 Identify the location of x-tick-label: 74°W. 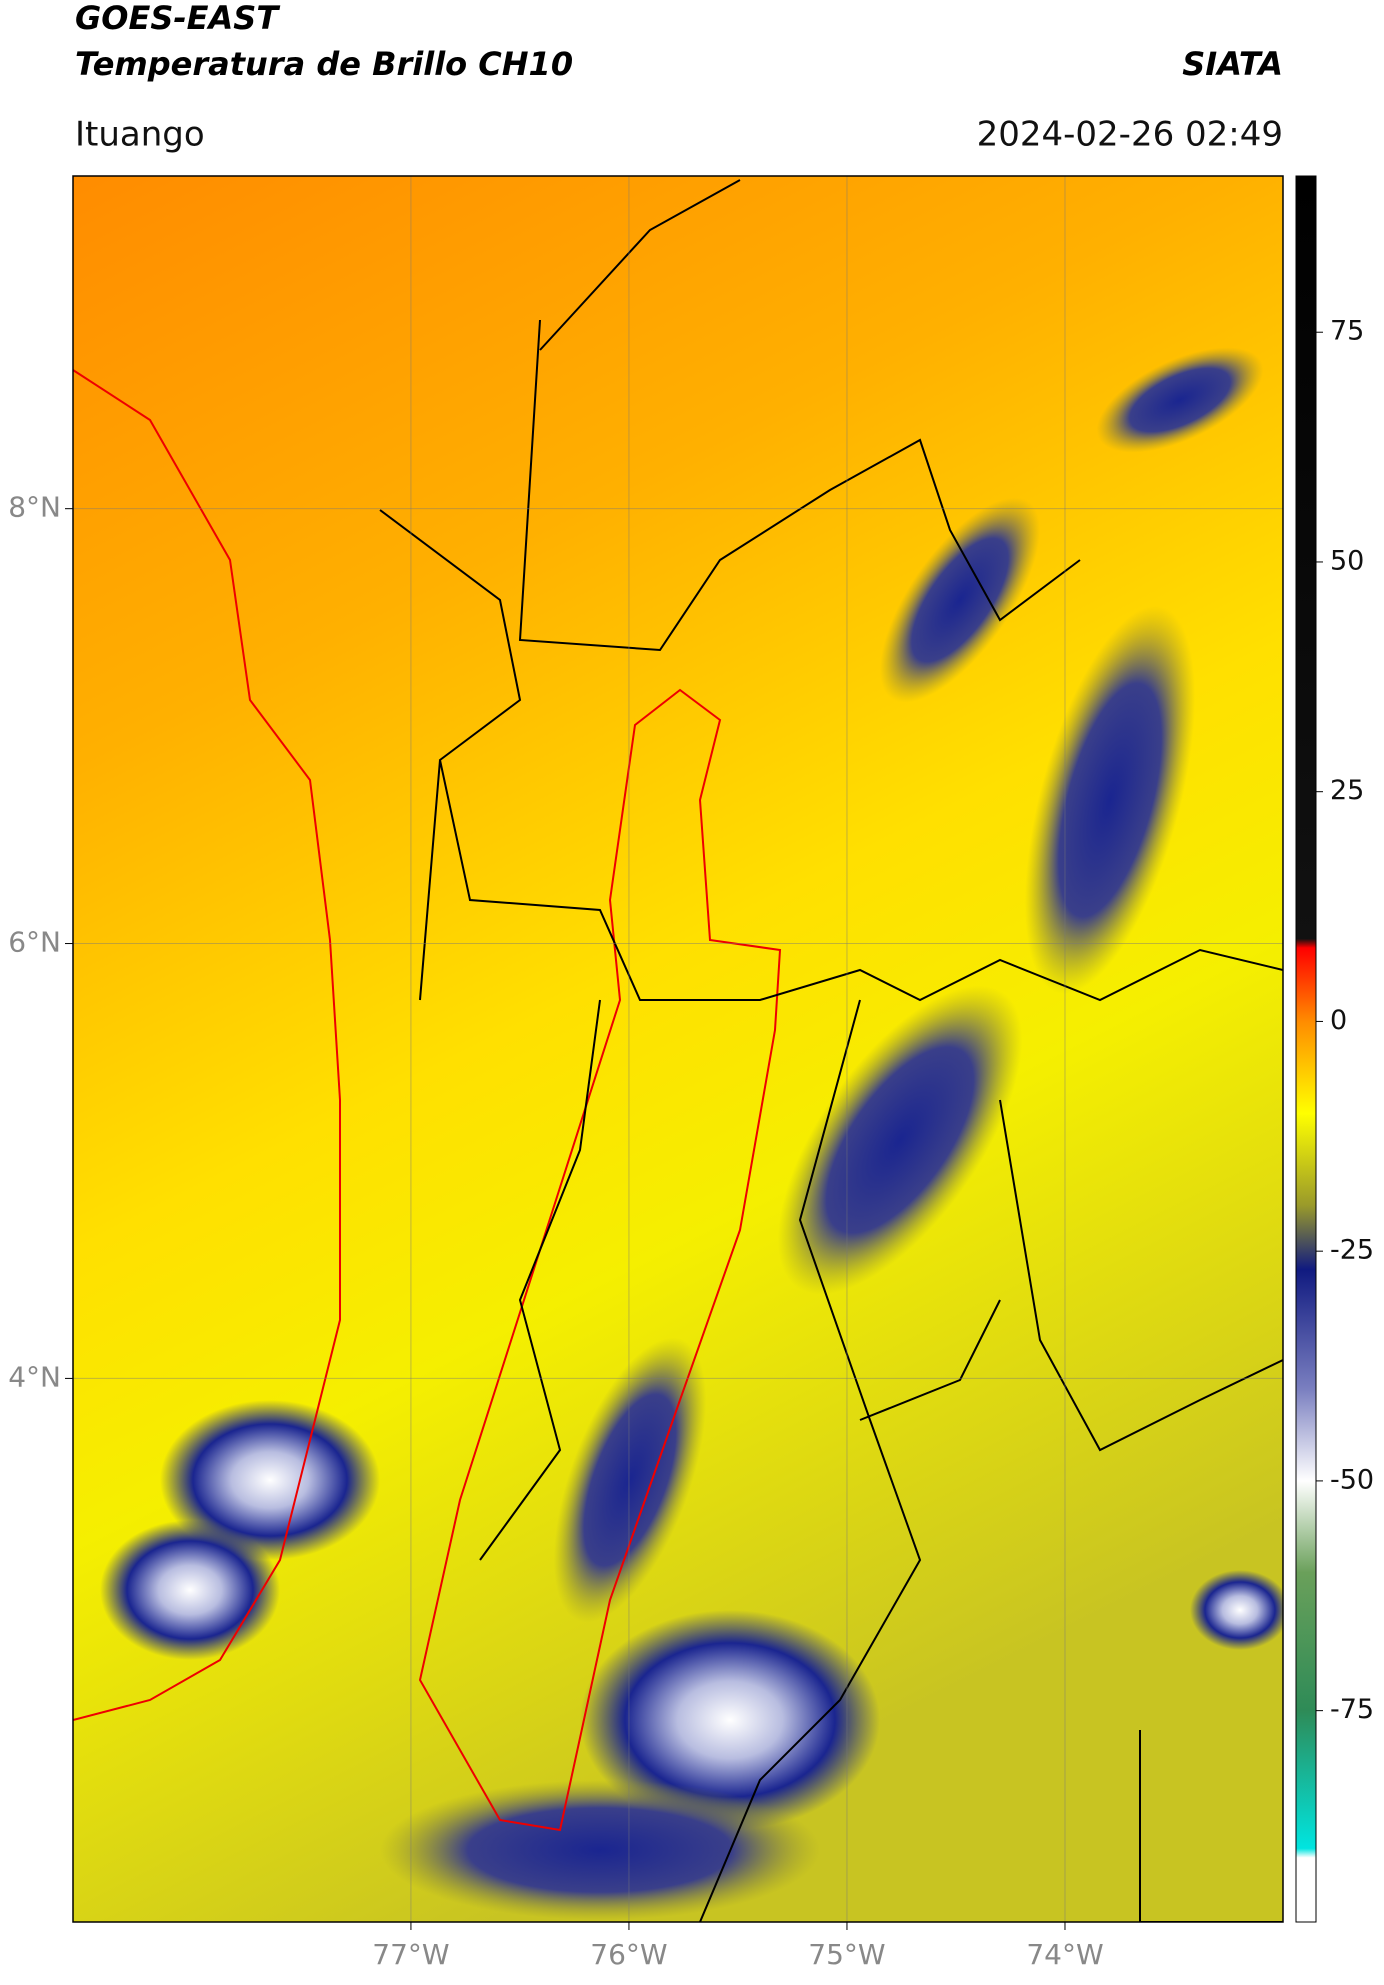
(1064, 1954).